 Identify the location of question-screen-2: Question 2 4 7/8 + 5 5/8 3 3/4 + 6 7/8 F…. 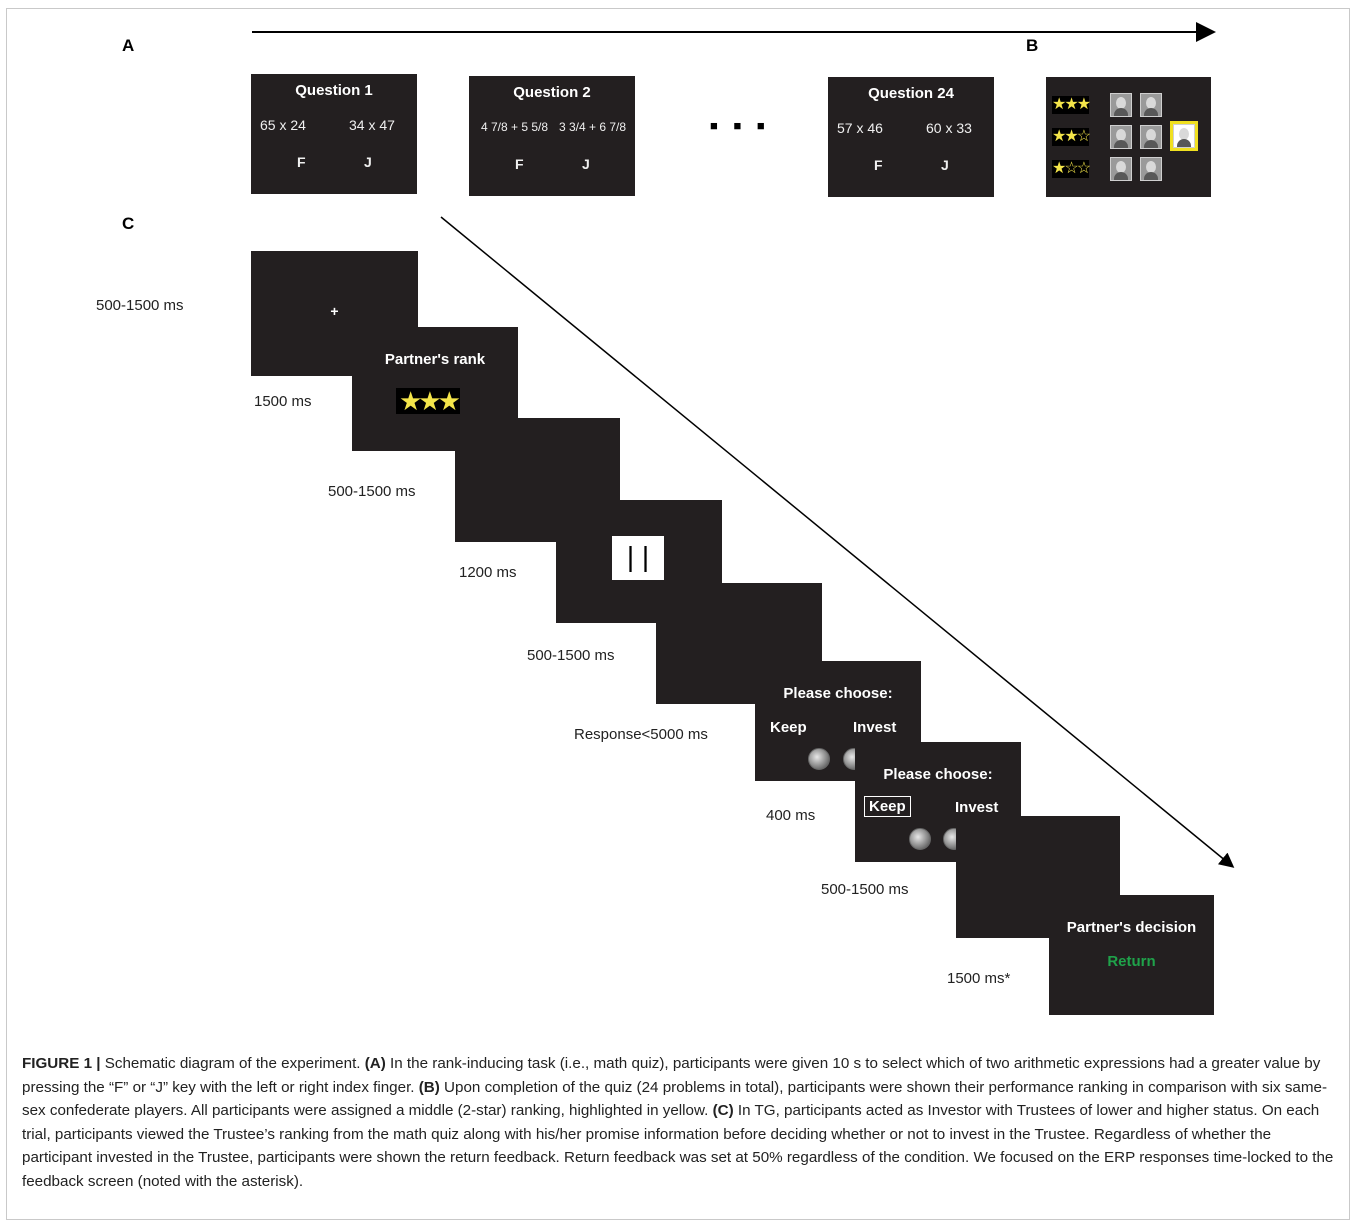
(552, 136).